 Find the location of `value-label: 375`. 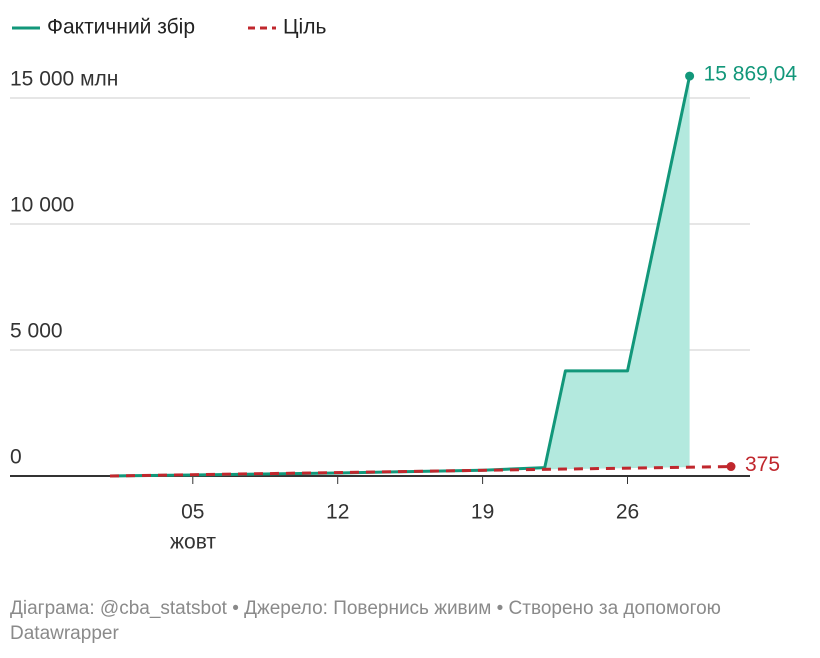

value-label: 375 is located at coordinates (762, 464).